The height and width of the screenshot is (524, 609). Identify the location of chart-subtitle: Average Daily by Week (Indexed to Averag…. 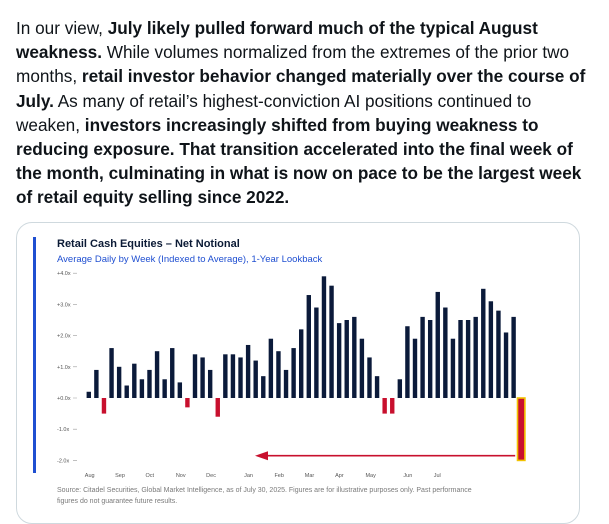
(190, 259).